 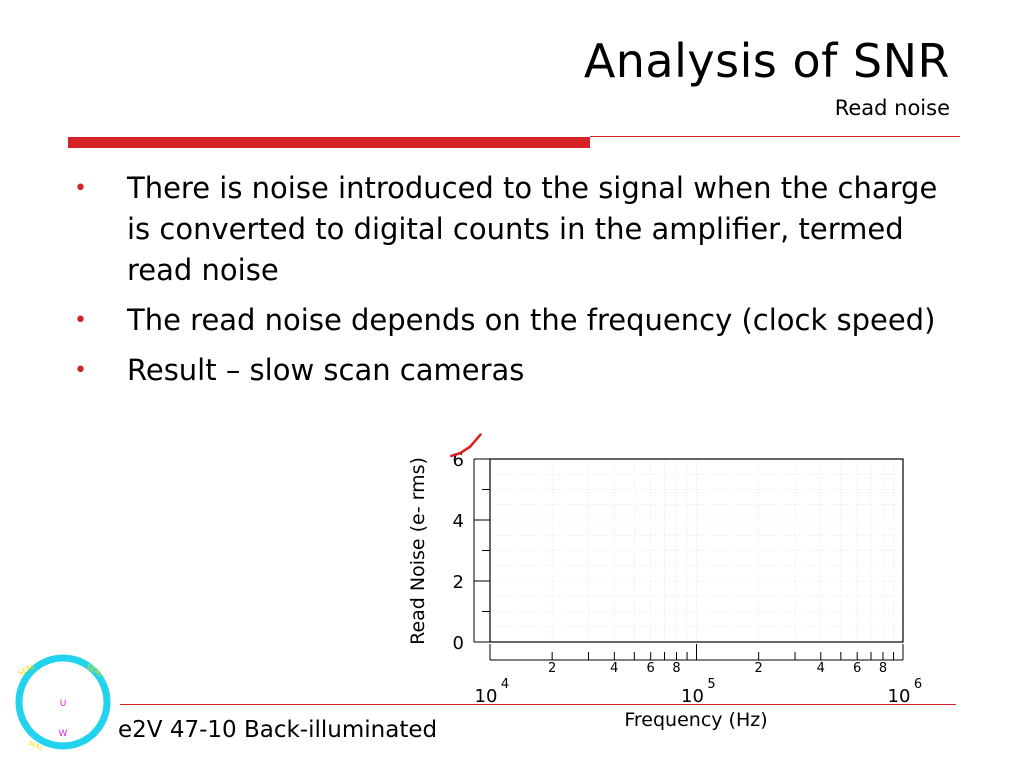 I want to click on bullet-item: • Result – slow scan cameras, so click(x=509, y=370).